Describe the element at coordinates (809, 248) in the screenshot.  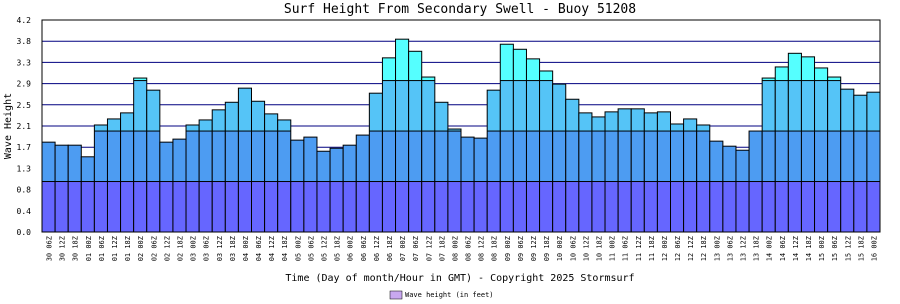
I see `x-tick-label: 14 18Z` at that location.